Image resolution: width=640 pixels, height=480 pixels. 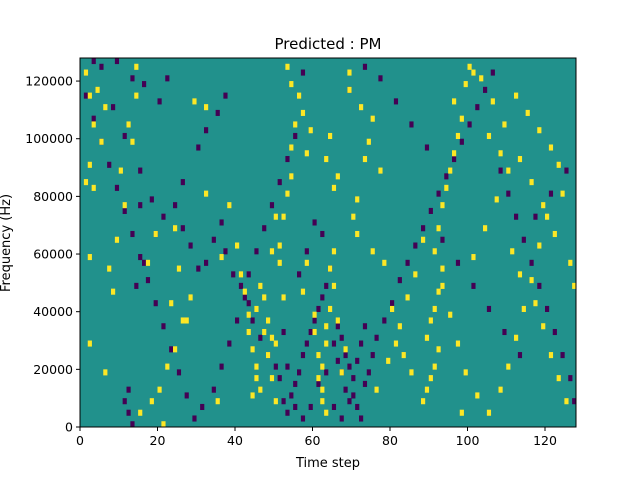 What do you see at coordinates (7, 243) in the screenshot?
I see `y-axis-label: Frequency (Hz)` at bounding box center [7, 243].